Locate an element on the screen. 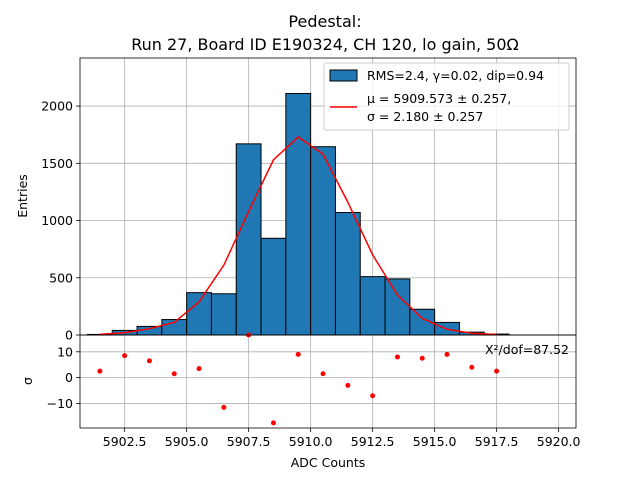 This screenshot has width=640, height=480. residual-y-axis-label: σ is located at coordinates (27, 381).